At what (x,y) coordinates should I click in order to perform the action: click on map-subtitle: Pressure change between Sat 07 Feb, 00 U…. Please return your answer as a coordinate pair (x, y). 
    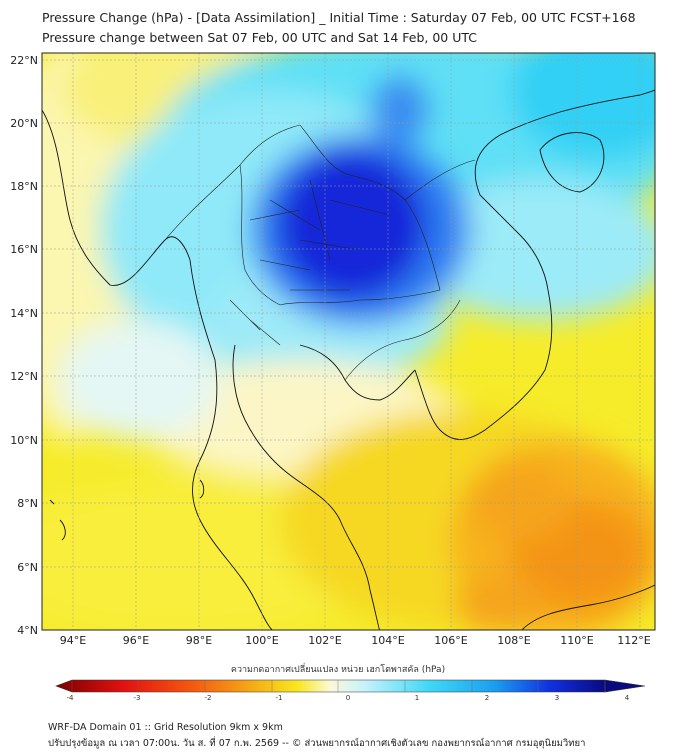
    Looking at the image, I should click on (259, 37).